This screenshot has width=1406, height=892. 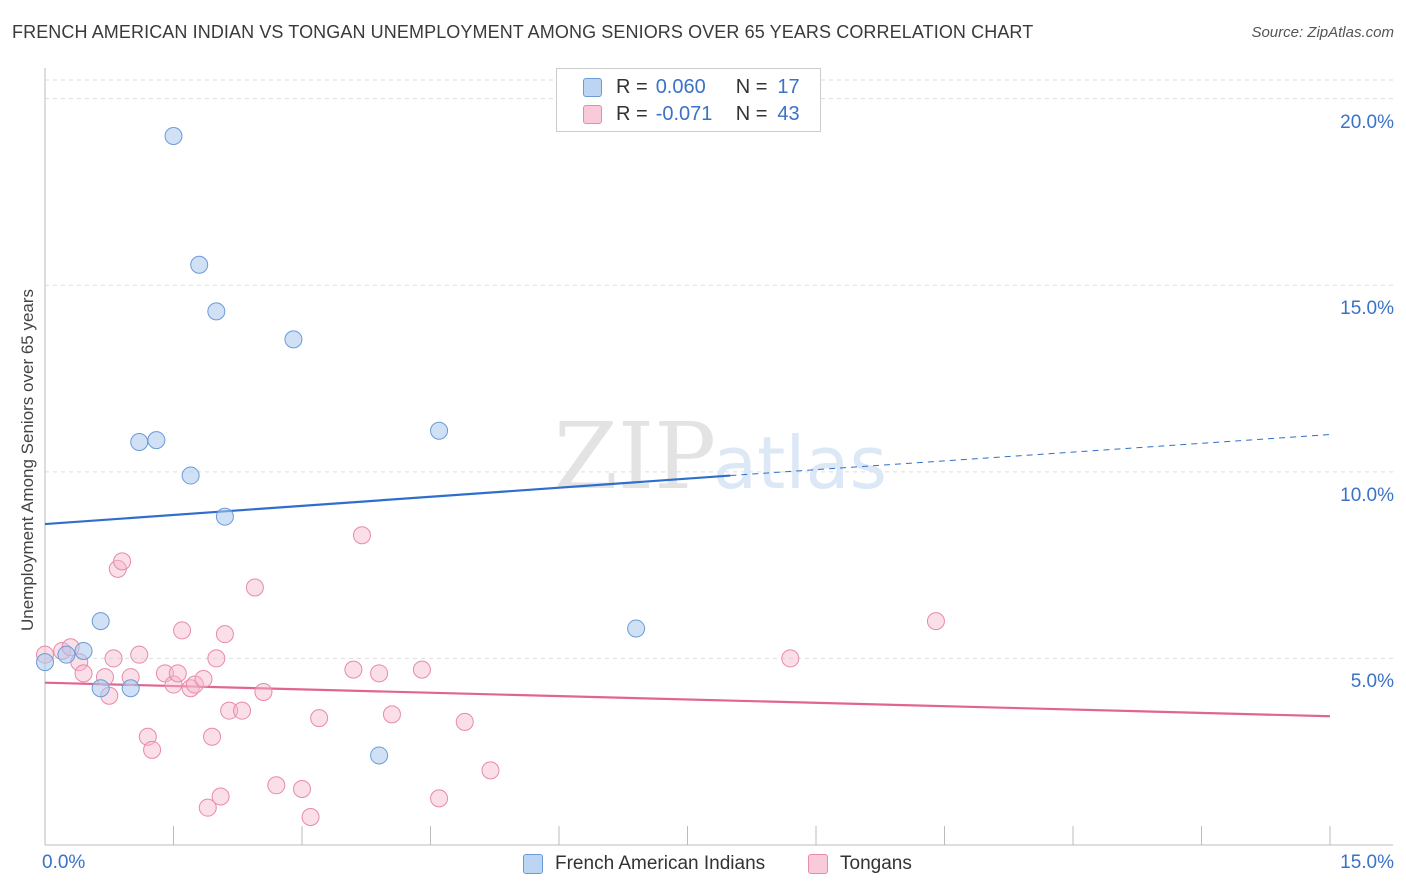 I want to click on bottom-legend-french-american-indians: French American Indians, so click(x=644, y=864).